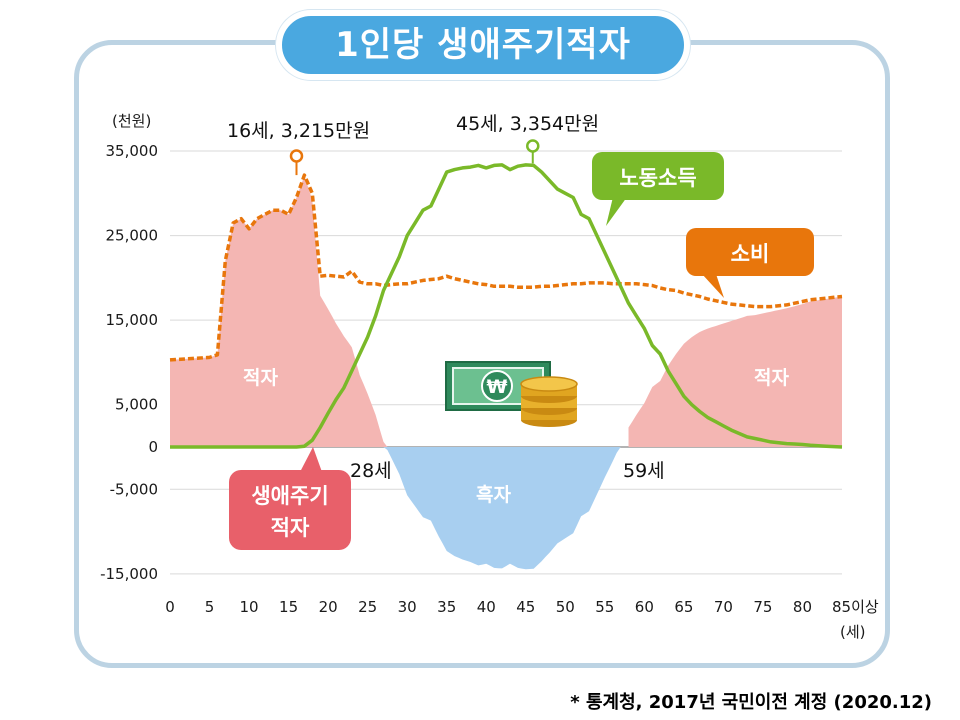 This screenshot has width=960, height=720. Describe the element at coordinates (288, 607) in the screenshot. I see `x-tick-label: 15` at that location.